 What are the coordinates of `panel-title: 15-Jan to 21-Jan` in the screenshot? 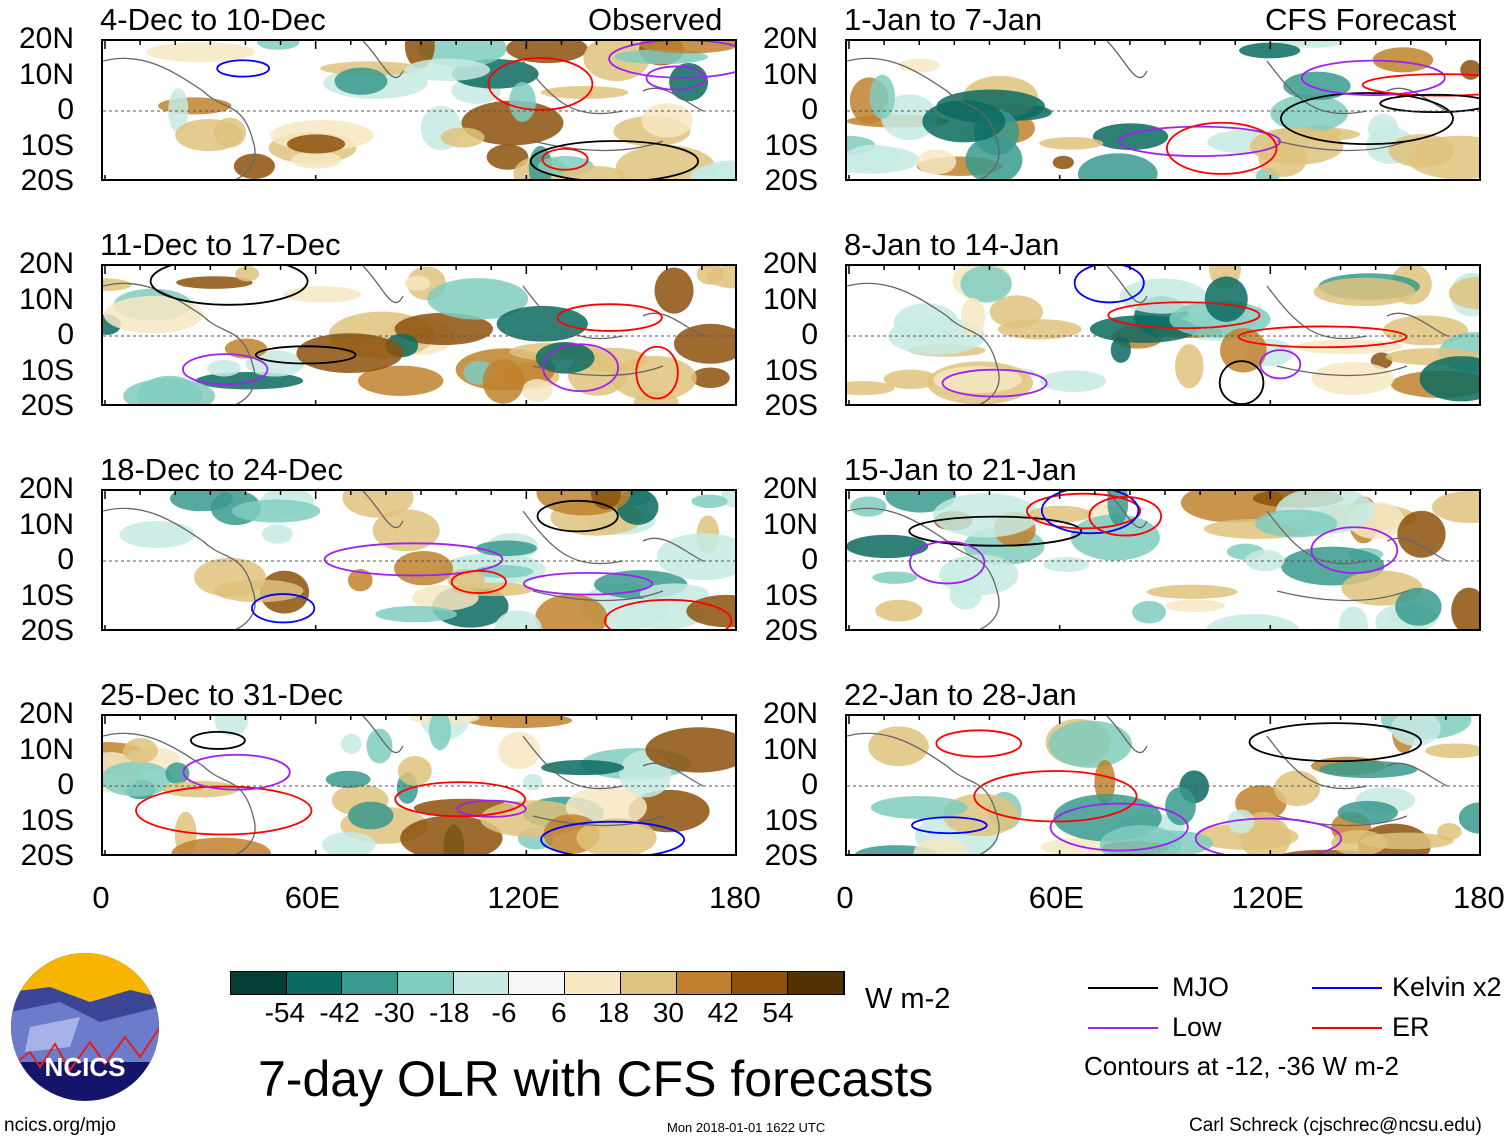 It's located at (960, 469).